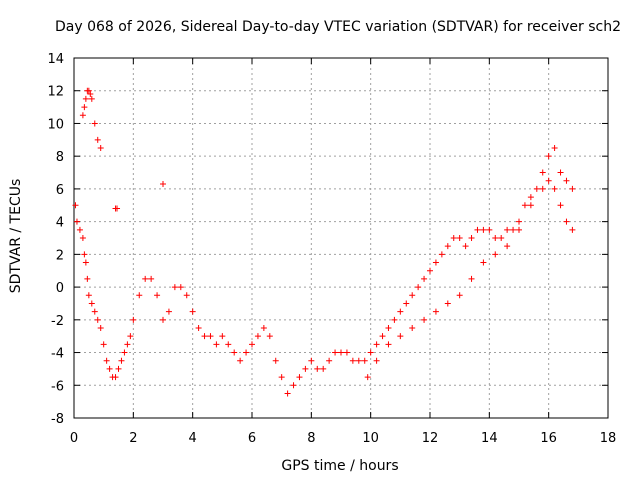 The height and width of the screenshot is (480, 640). I want to click on y-tick-label: -4, so click(57, 354).